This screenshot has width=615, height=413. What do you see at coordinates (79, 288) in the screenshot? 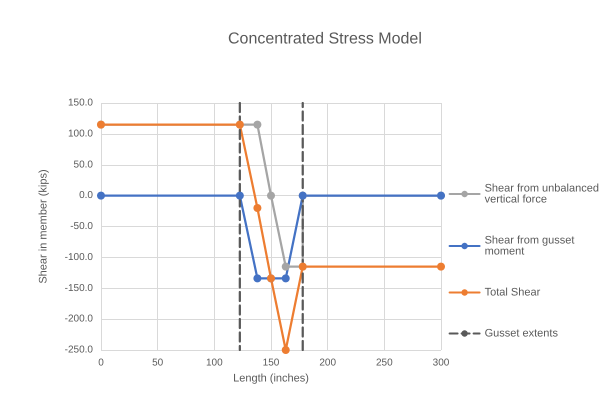
I see `y-tick-label: -150.0` at bounding box center [79, 288].